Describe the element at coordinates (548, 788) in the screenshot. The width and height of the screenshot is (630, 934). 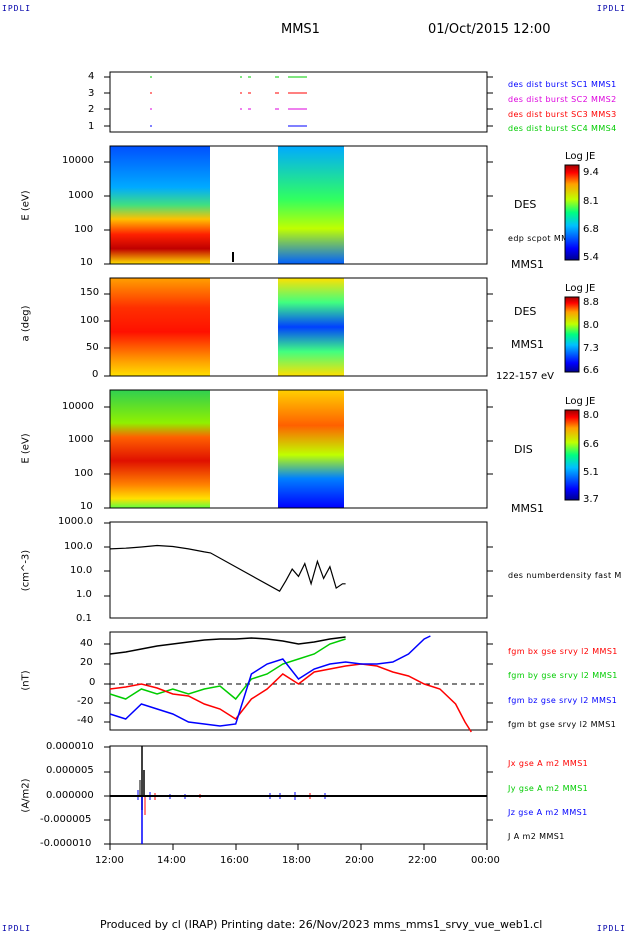
I see `legend-jy: Jy gse A m2 MMS1` at that location.